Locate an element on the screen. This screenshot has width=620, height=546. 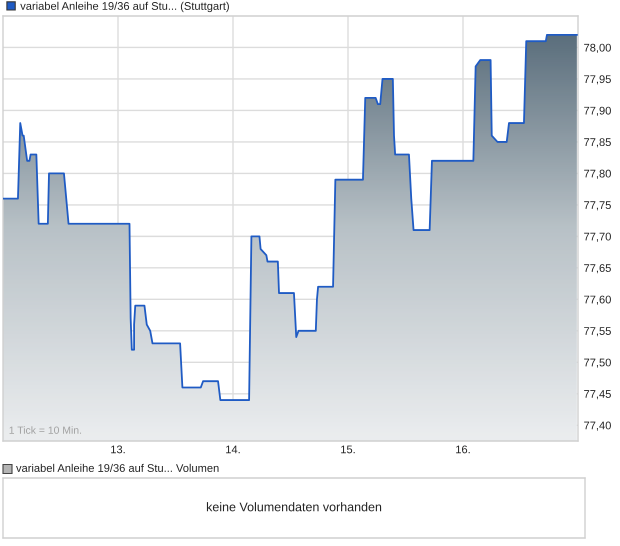
y-tick-label: 77,95 is located at coordinates (597, 79).